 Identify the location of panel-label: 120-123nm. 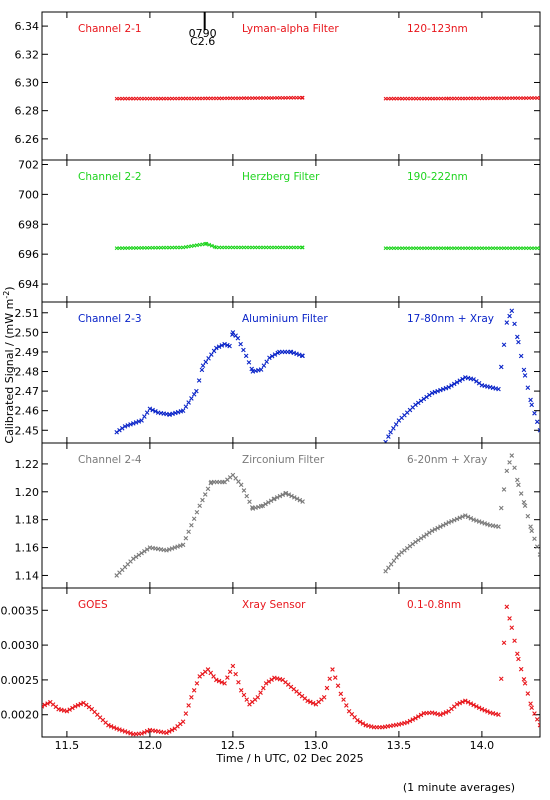
(437, 29).